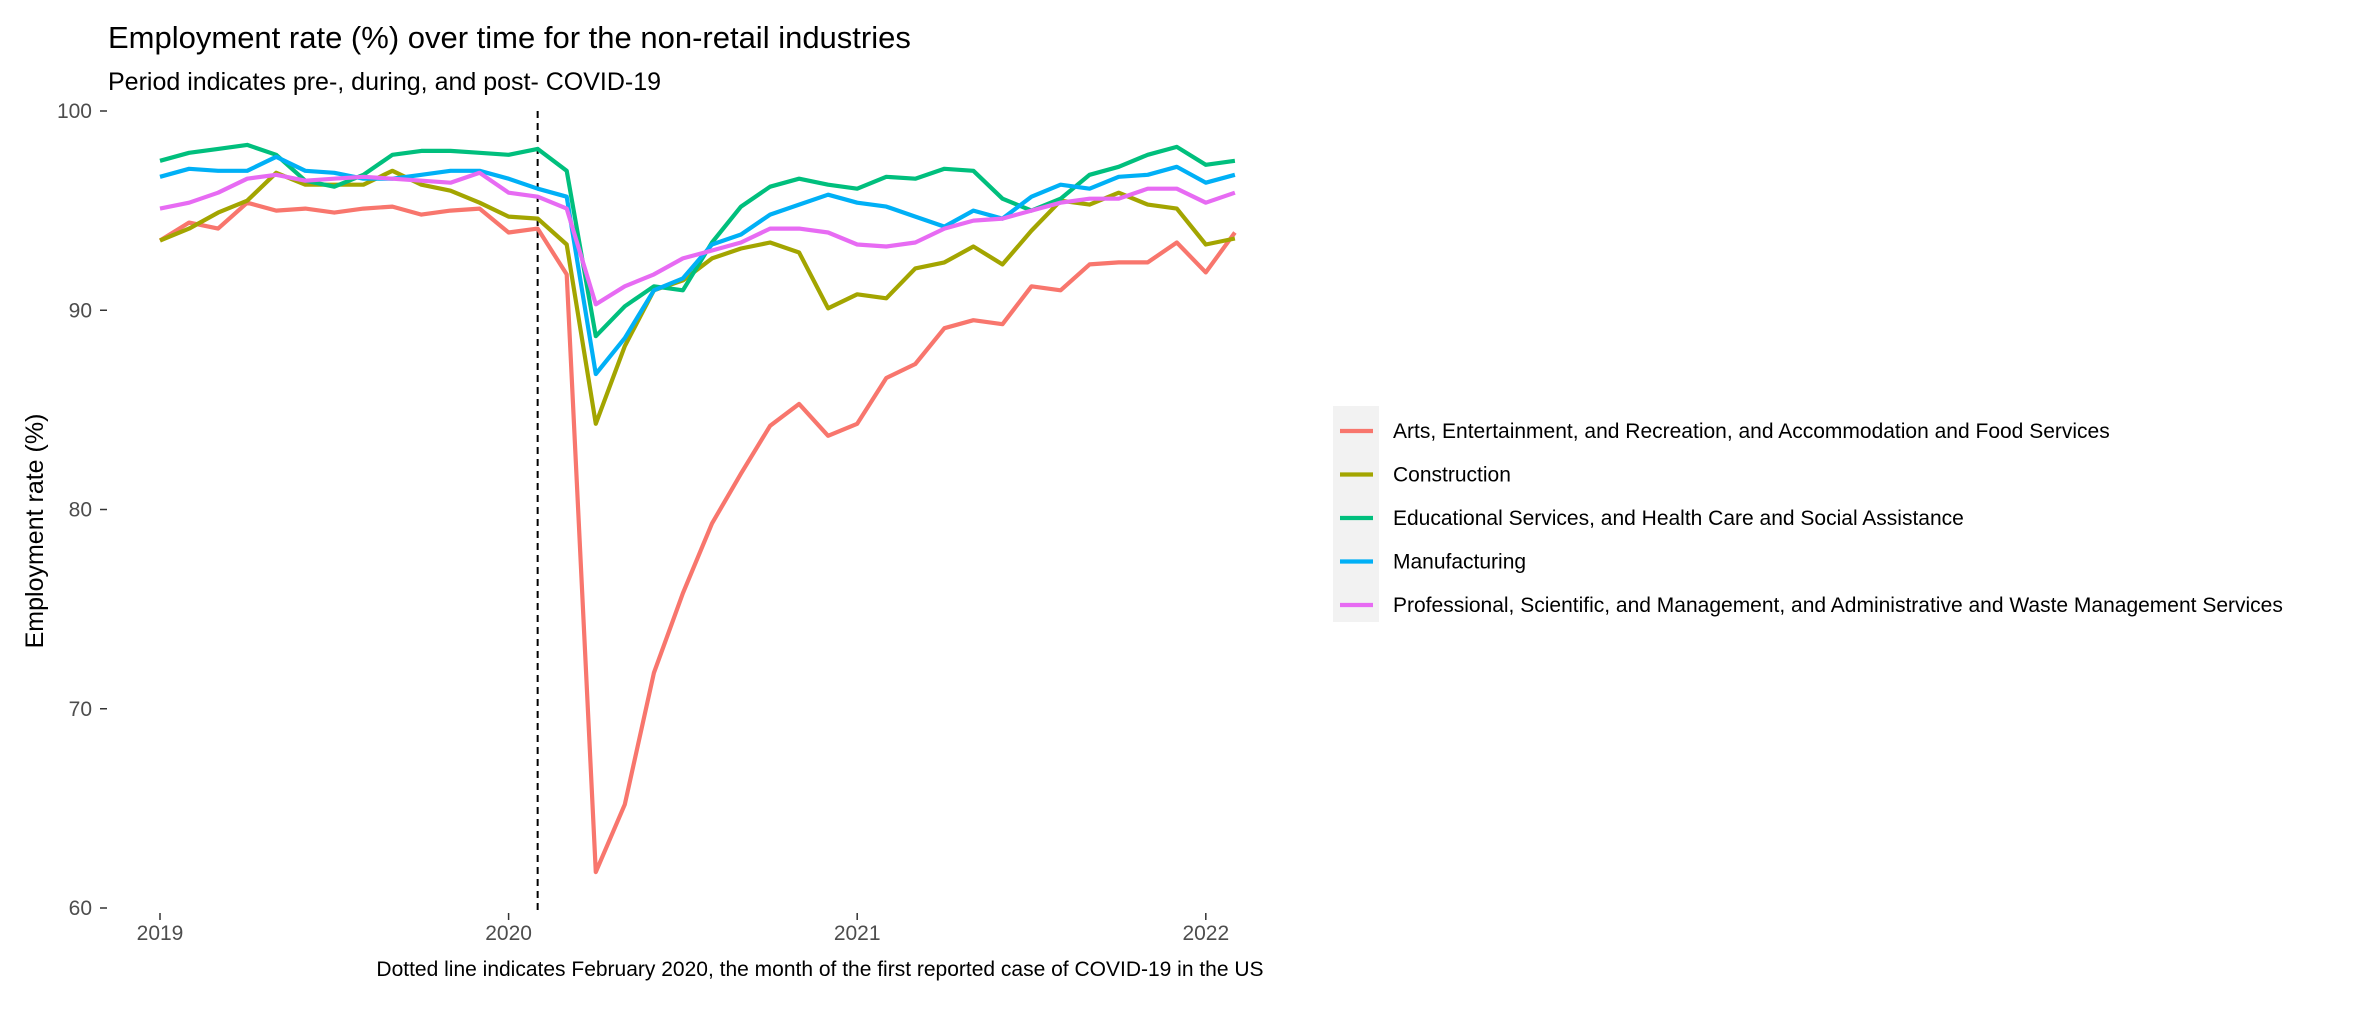 This screenshot has height=1009, width=2371. I want to click on y-tick-label: 80, so click(80, 510).